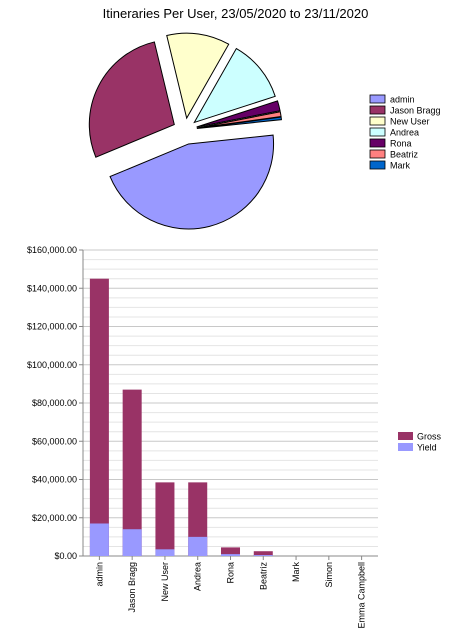  I want to click on pie-slice-mark, so click(239, 123).